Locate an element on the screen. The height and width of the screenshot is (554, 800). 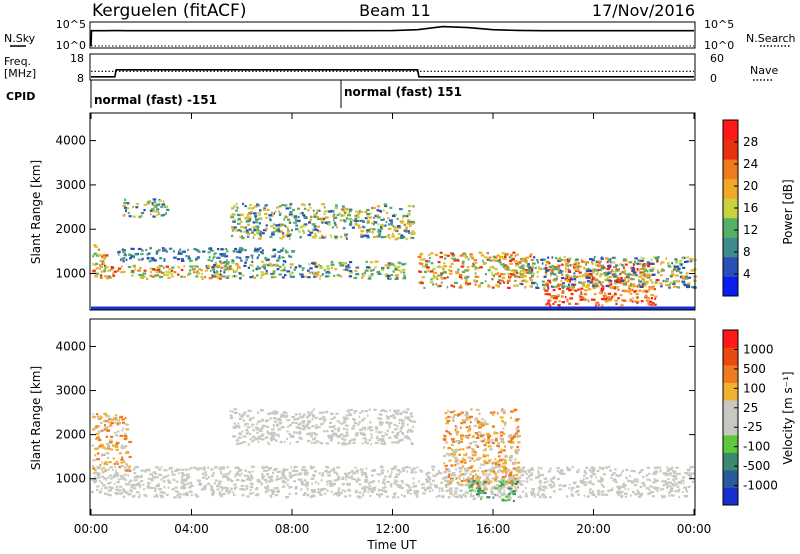
velocity-echoes is located at coordinates (393, 455).